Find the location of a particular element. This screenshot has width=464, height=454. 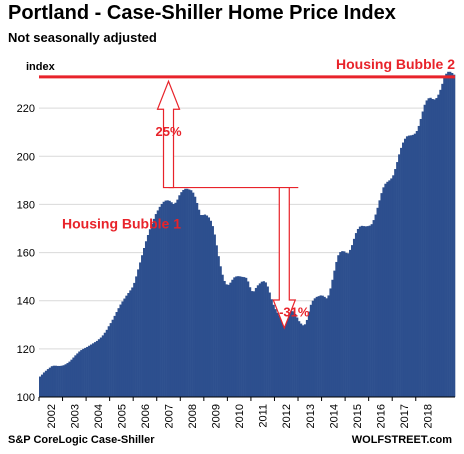

arrow-up is located at coordinates (168, 134).